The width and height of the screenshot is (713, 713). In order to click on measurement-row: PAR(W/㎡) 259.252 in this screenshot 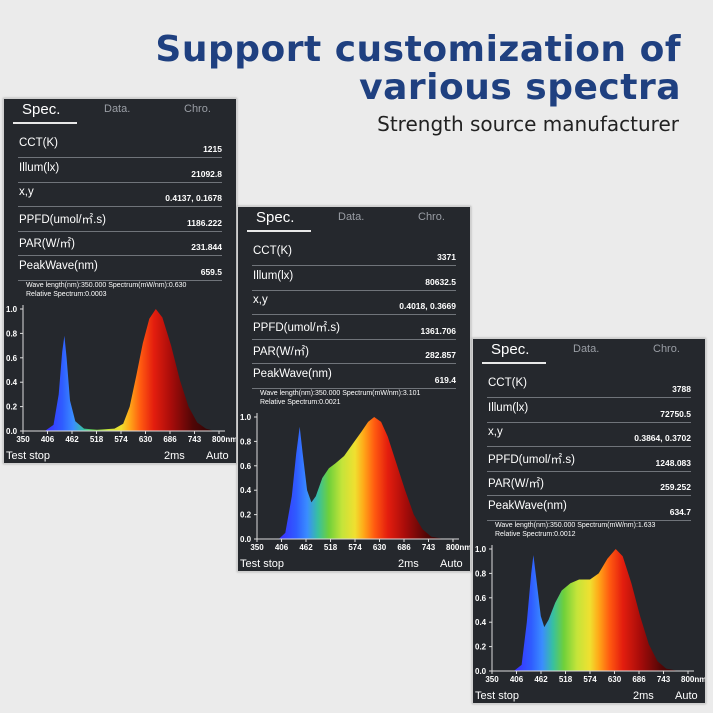, I will do `click(589, 485)`.